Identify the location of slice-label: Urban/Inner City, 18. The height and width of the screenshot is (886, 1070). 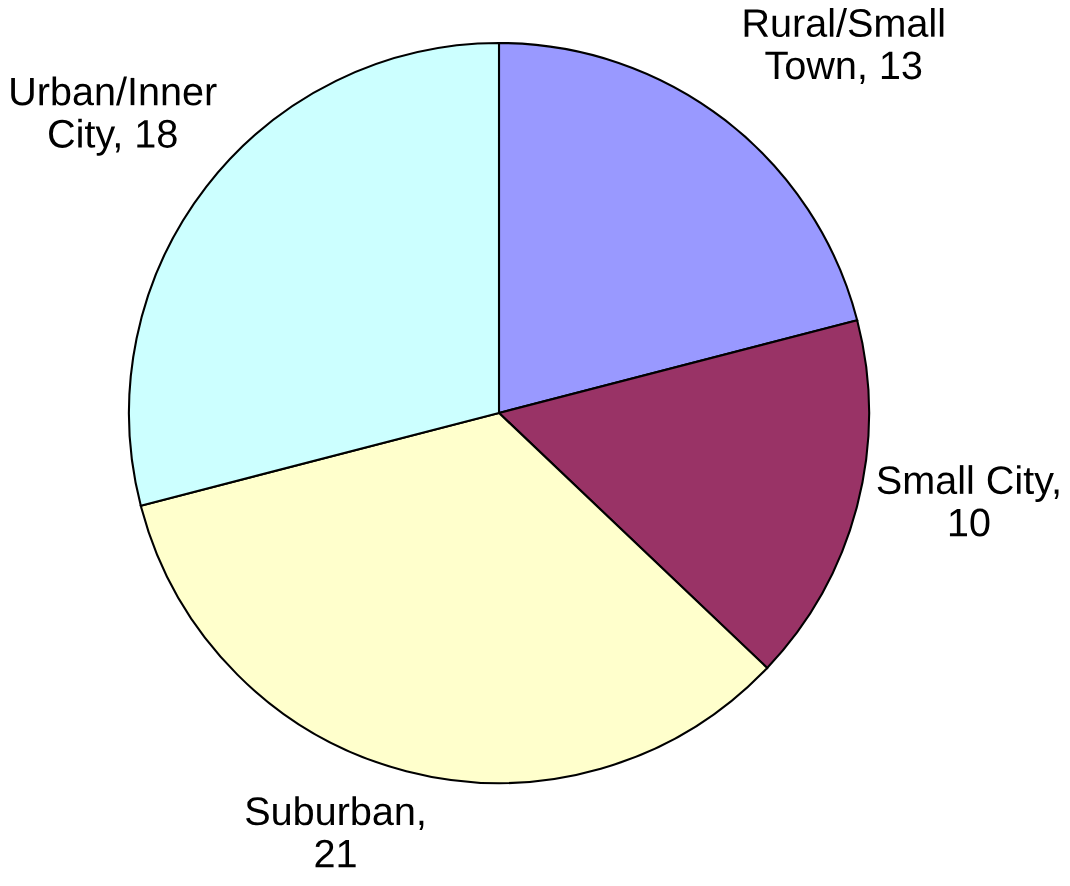
(114, 116).